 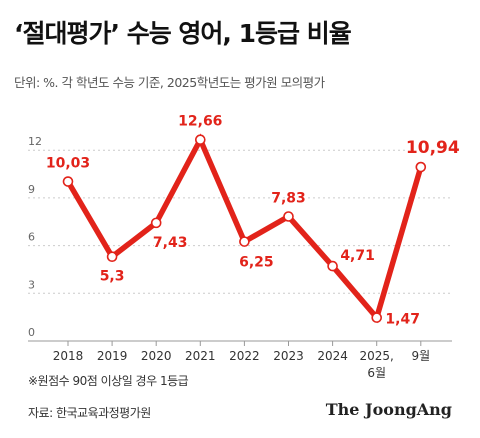 I want to click on data-label: 1,47, so click(x=402, y=320).